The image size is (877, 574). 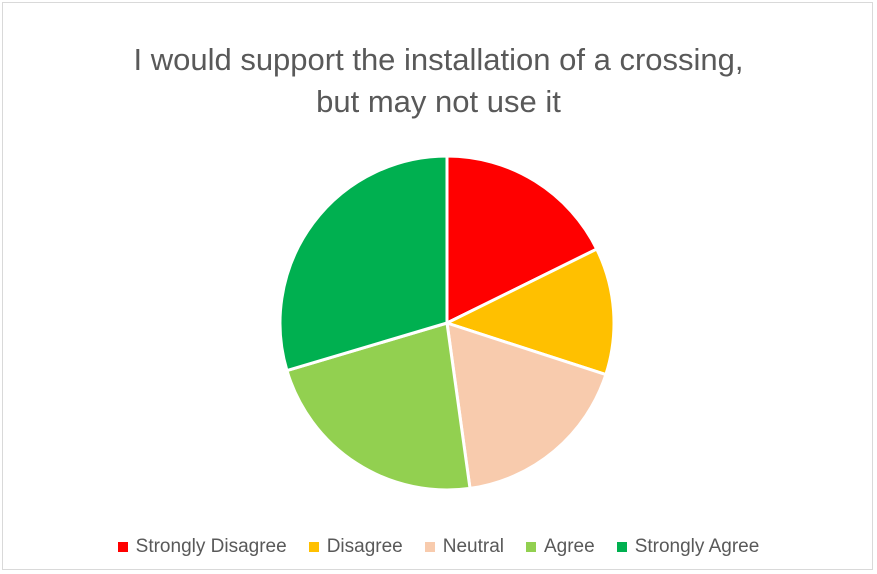 I want to click on legend-swatch-neutral, so click(x=429, y=547).